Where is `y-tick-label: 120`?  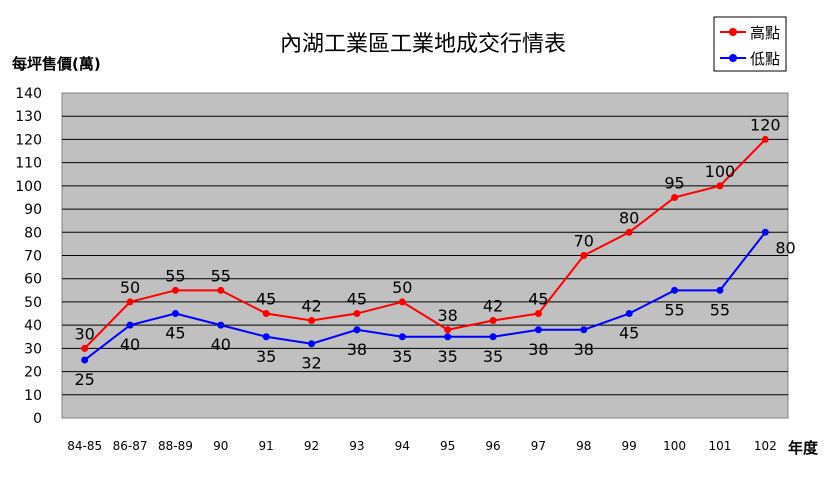
y-tick-label: 120 is located at coordinates (28, 140).